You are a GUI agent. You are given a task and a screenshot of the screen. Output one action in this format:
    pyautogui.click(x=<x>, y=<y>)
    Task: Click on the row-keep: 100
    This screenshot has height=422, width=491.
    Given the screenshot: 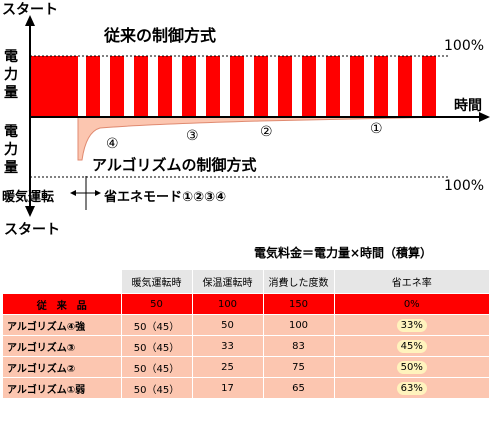 What is the action you would take?
    pyautogui.click(x=227, y=304)
    